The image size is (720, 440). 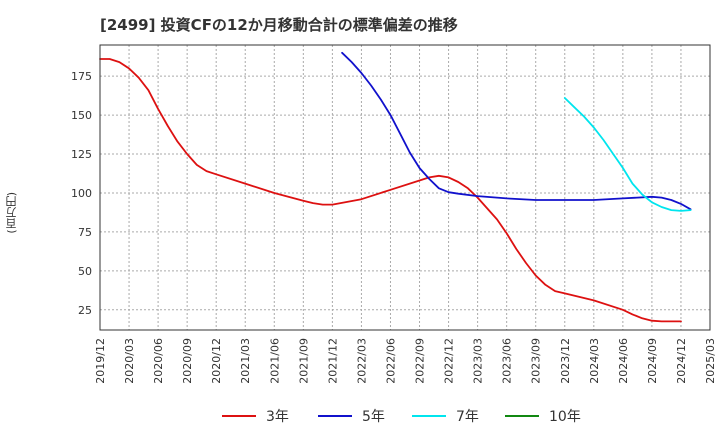 What do you see at coordinates (216, 361) in the screenshot?
I see `x-tick-label: 2020/12` at bounding box center [216, 361].